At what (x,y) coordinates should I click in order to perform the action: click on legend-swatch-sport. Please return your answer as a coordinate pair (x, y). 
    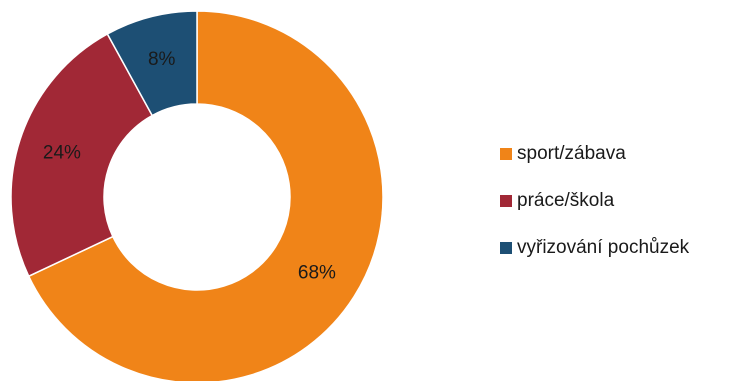
    Looking at the image, I should click on (506, 154).